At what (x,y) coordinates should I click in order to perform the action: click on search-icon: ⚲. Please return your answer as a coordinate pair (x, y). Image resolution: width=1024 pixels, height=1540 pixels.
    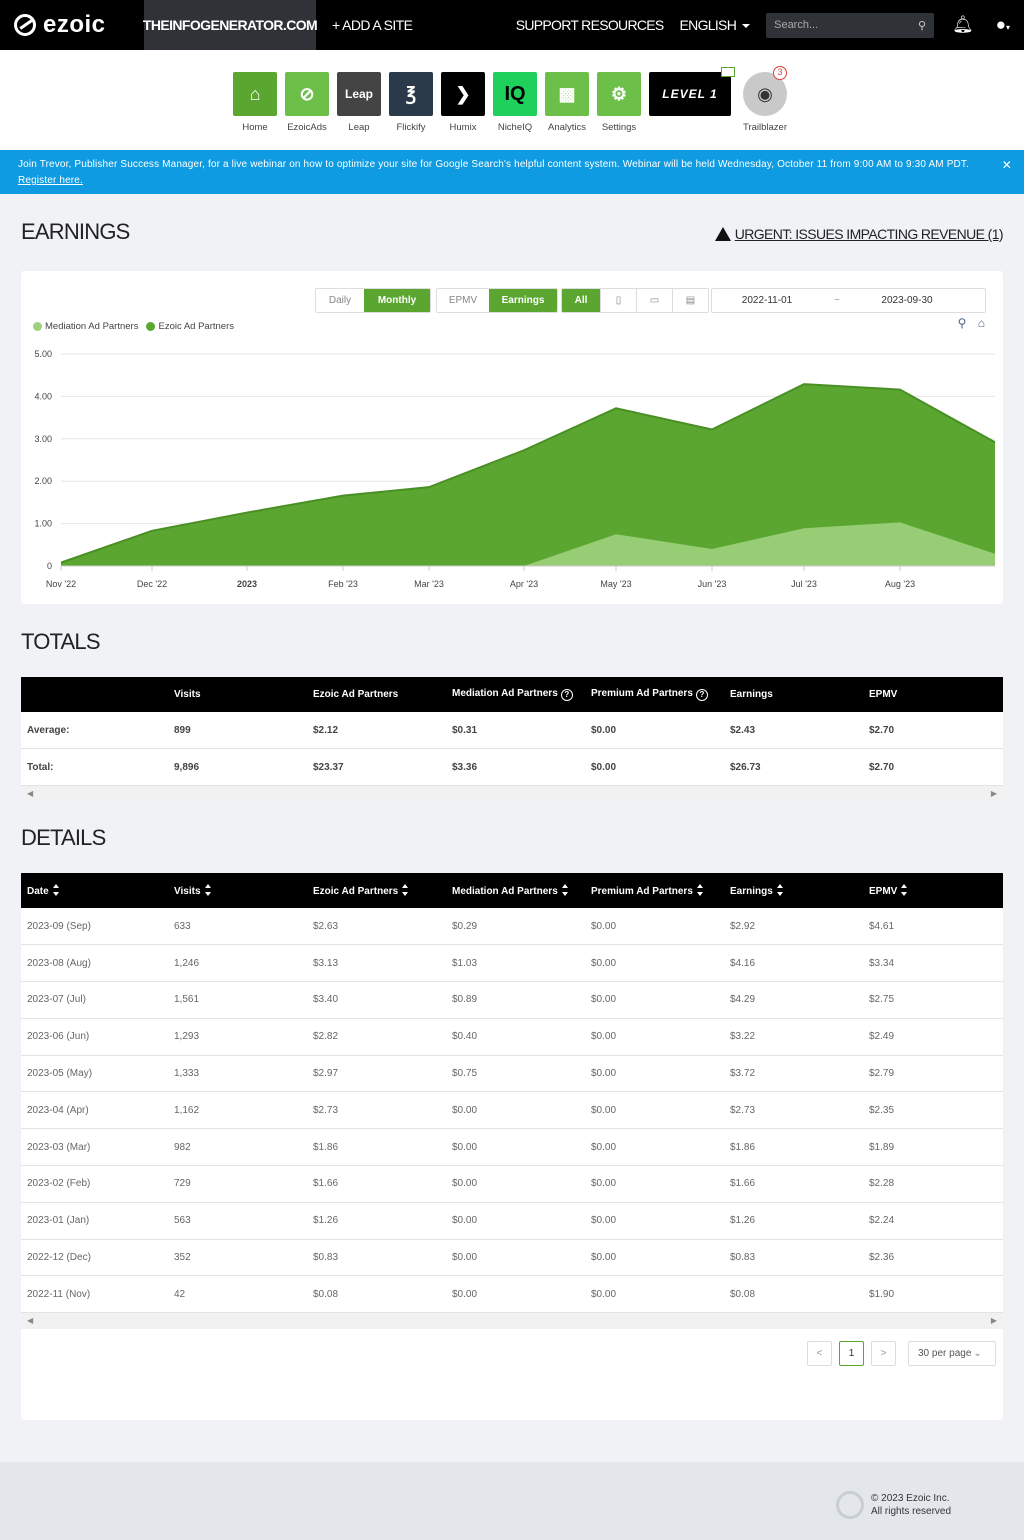
    Looking at the image, I should click on (922, 25).